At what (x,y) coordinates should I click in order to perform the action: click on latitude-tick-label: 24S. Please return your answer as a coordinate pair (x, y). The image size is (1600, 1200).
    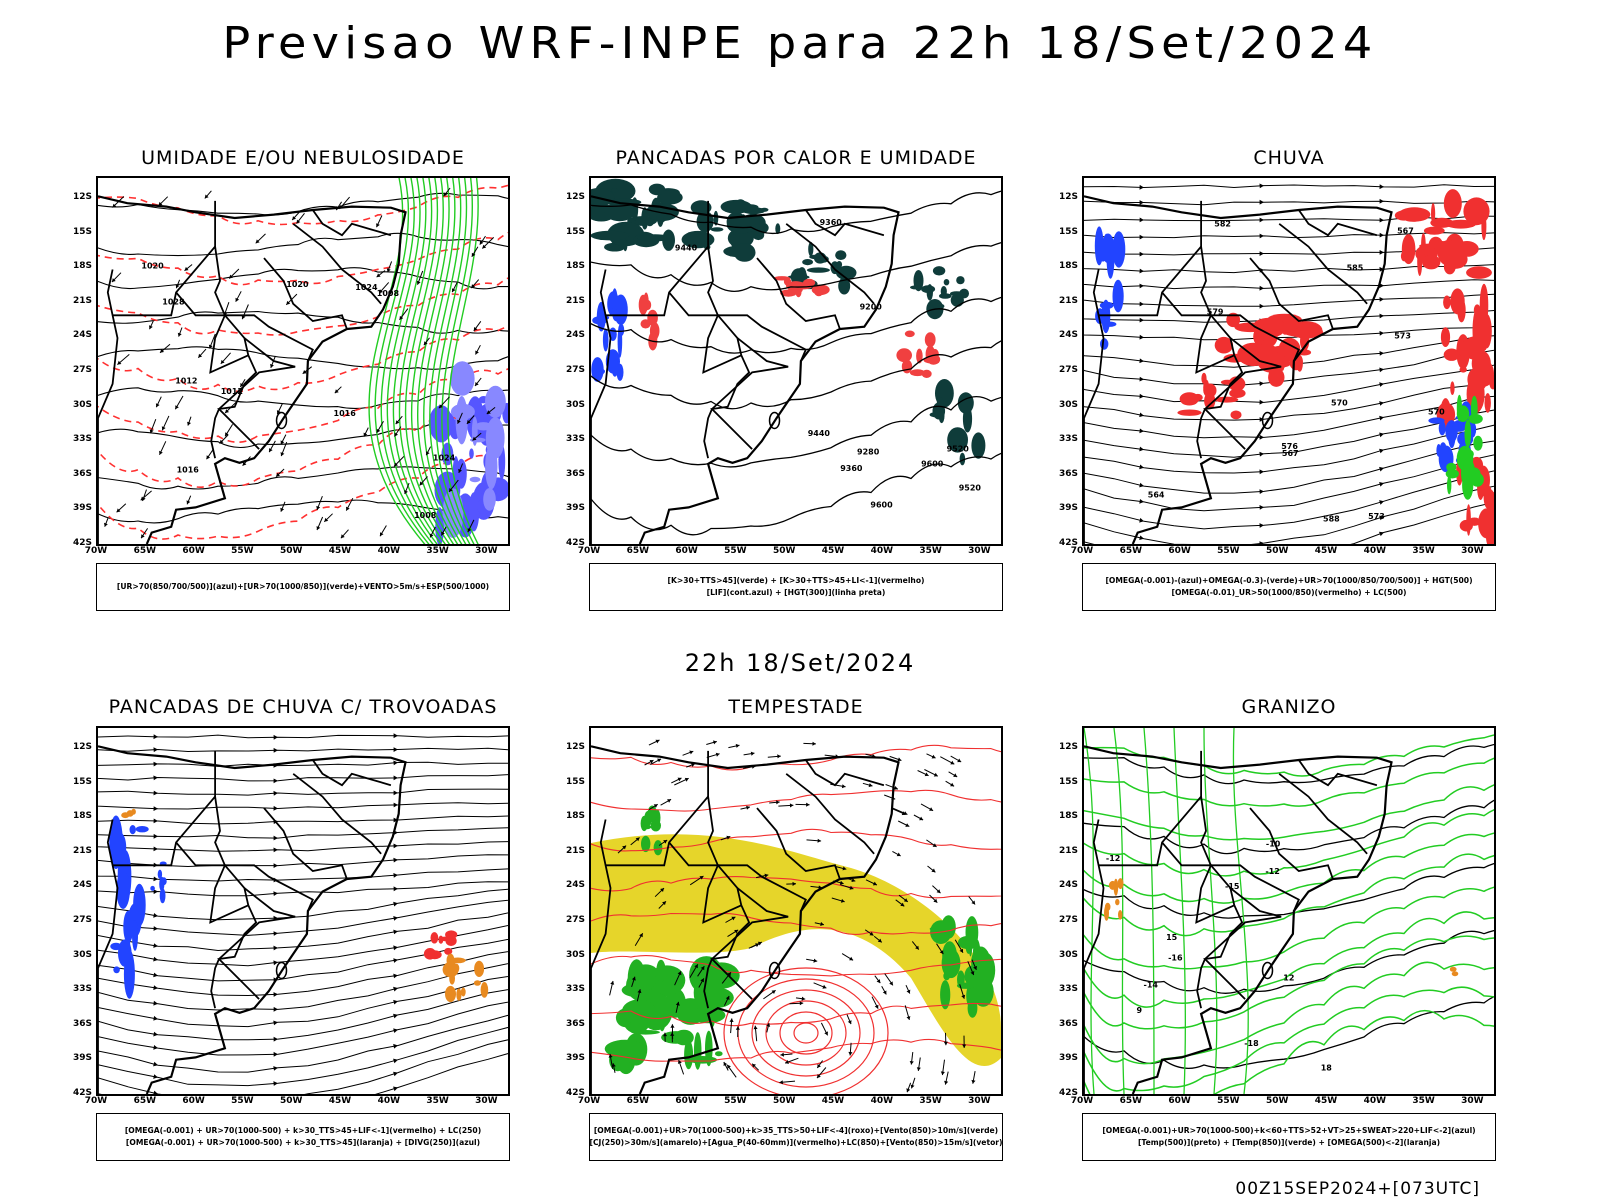
    Looking at the image, I should click on (575, 335).